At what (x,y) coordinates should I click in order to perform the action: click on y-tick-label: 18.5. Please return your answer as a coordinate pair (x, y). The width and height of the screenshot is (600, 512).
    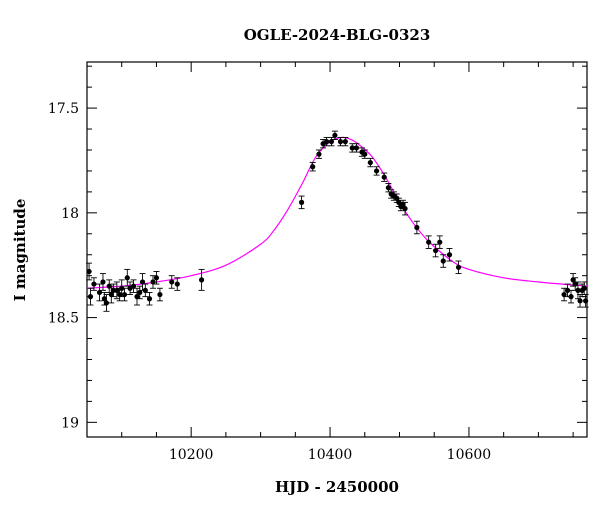
    Looking at the image, I should click on (63, 319).